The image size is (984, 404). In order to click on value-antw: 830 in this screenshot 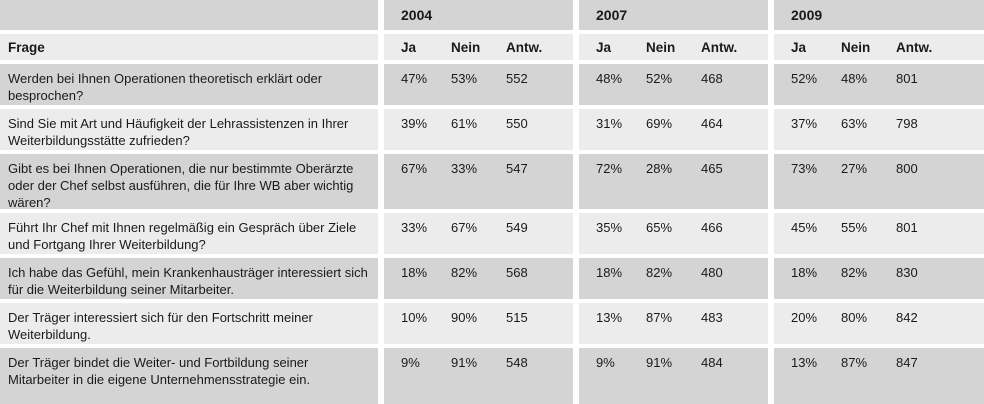, I will do `click(907, 272)`.